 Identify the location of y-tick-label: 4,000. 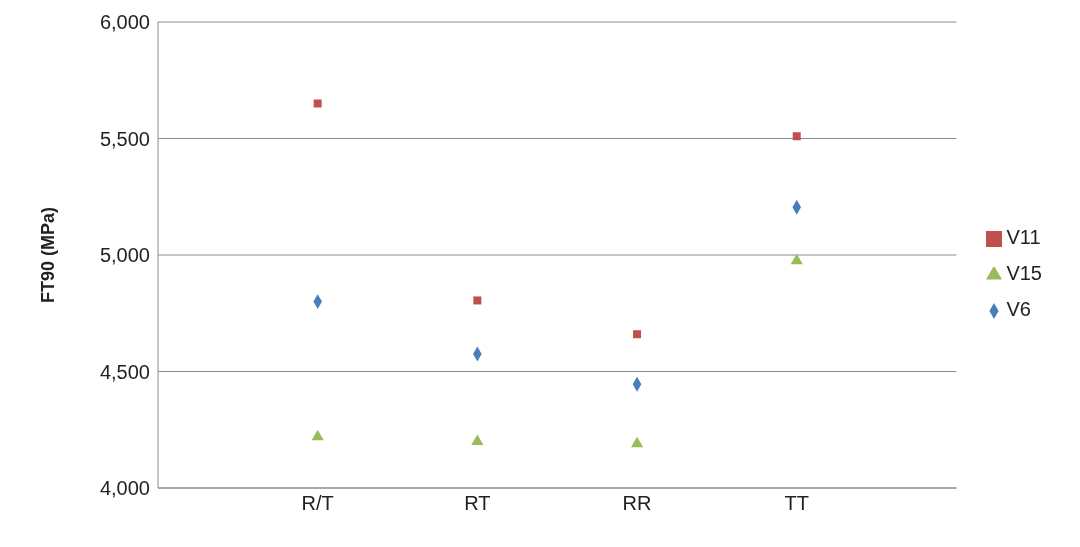
(124, 488).